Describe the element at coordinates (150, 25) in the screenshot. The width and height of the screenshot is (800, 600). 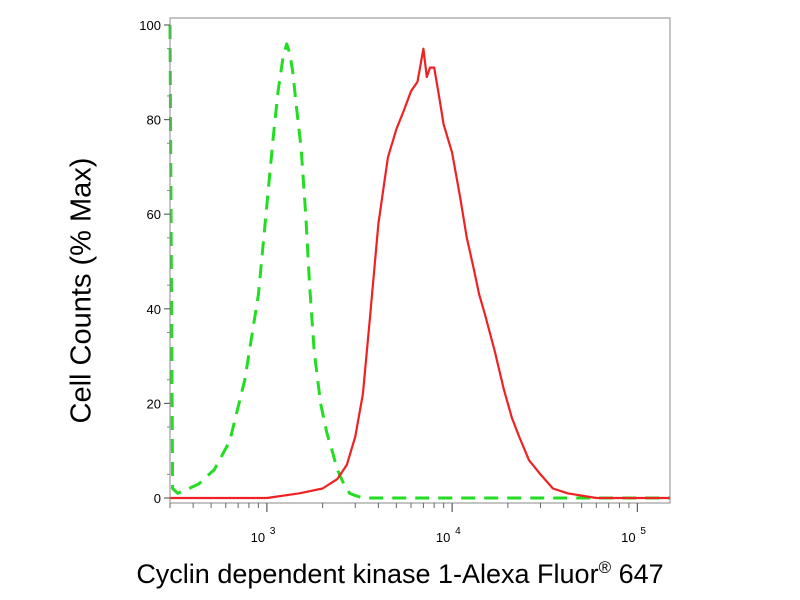
I see `y-tick-label: 100` at that location.